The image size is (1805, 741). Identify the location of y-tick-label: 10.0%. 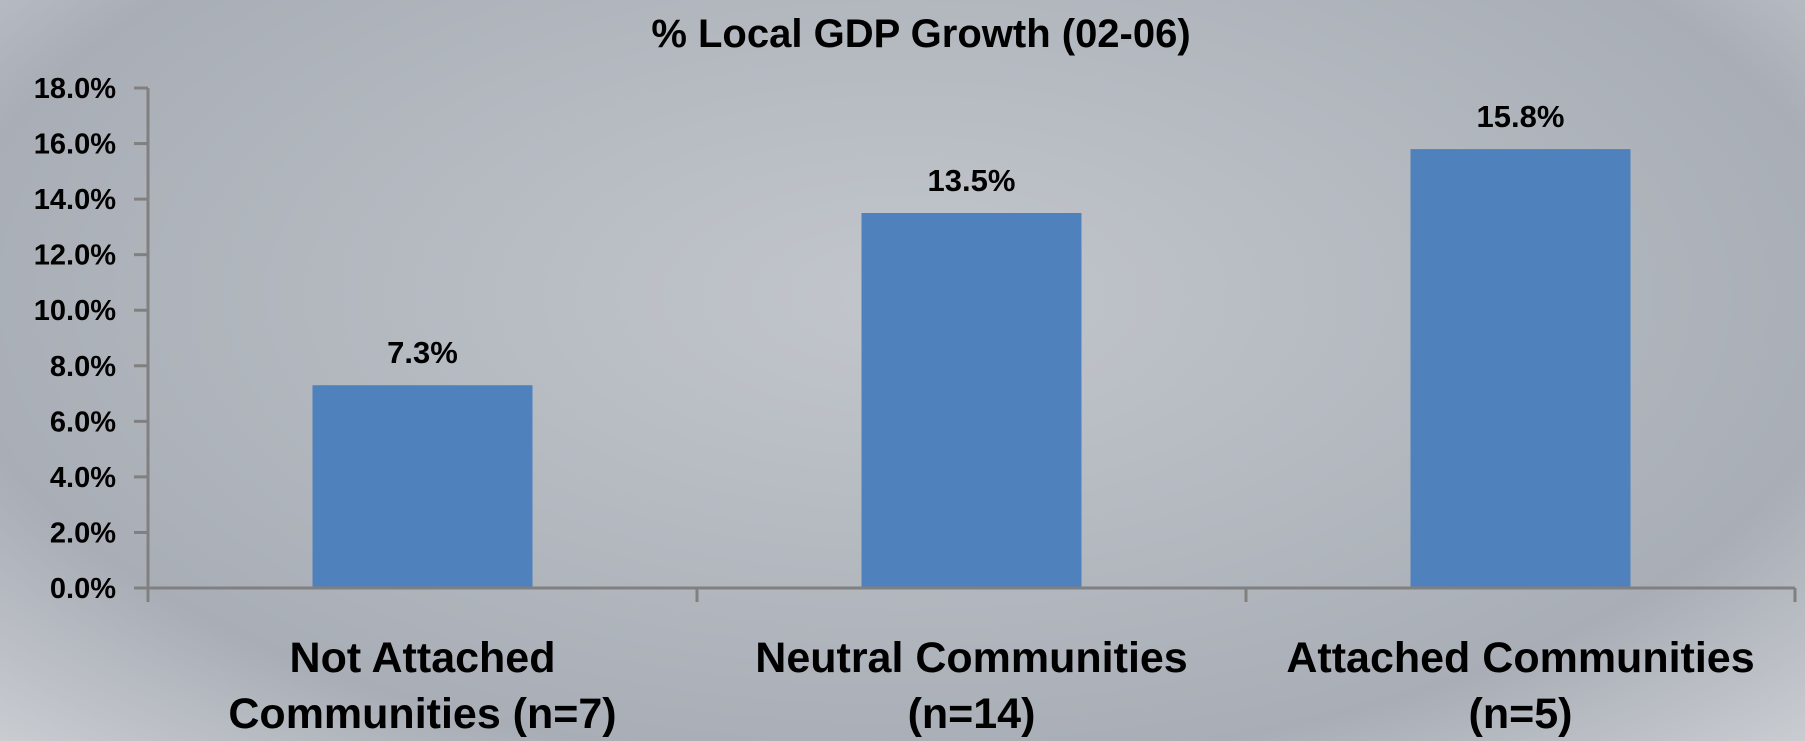
(75, 311).